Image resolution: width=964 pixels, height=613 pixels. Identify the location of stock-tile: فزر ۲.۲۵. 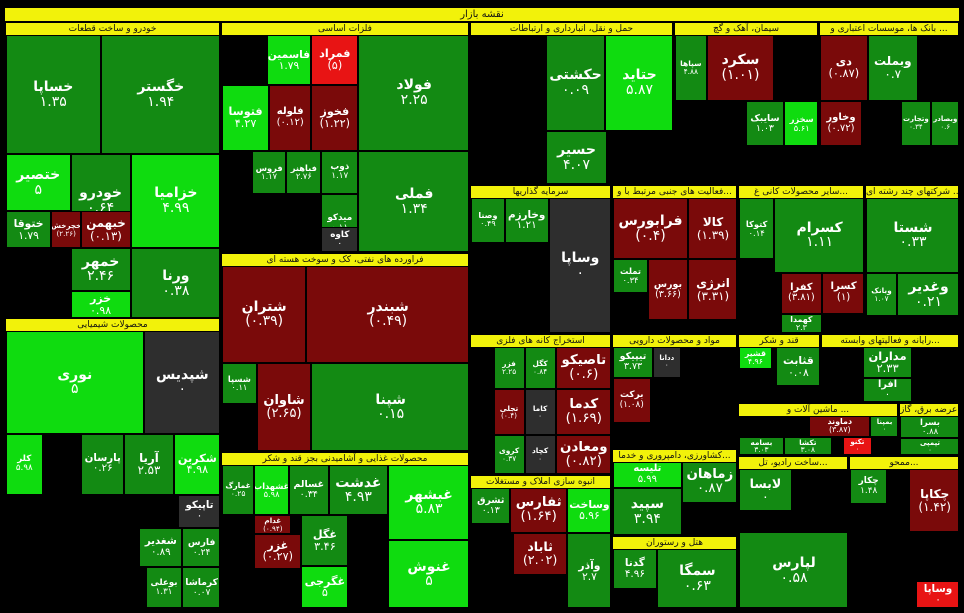
(509, 368).